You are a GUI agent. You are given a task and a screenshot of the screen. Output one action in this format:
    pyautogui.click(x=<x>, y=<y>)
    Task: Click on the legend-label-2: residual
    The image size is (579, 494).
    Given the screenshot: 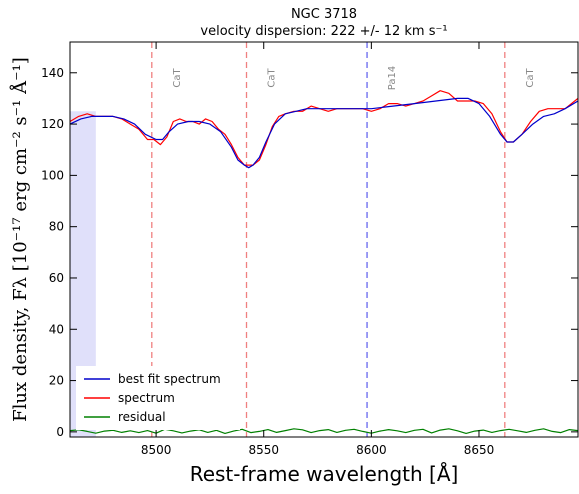 What is the action you would take?
    pyautogui.click(x=142, y=417)
    